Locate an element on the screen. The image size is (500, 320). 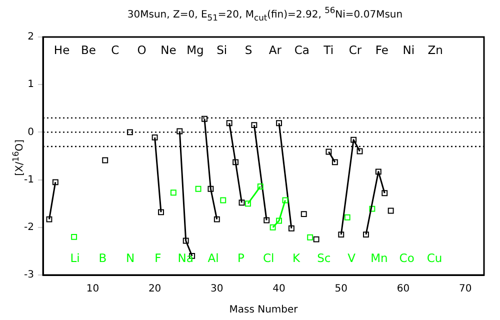
text: Li B N F Na Al P Cl K Sc V Mn Co Cu is located at coordinates (256, 257).